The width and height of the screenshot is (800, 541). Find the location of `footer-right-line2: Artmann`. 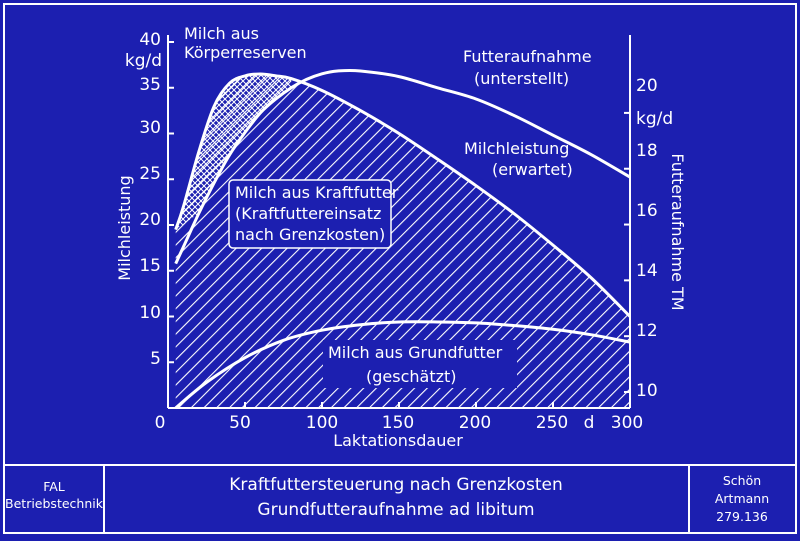

footer-right-line2: Artmann is located at coordinates (742, 498).